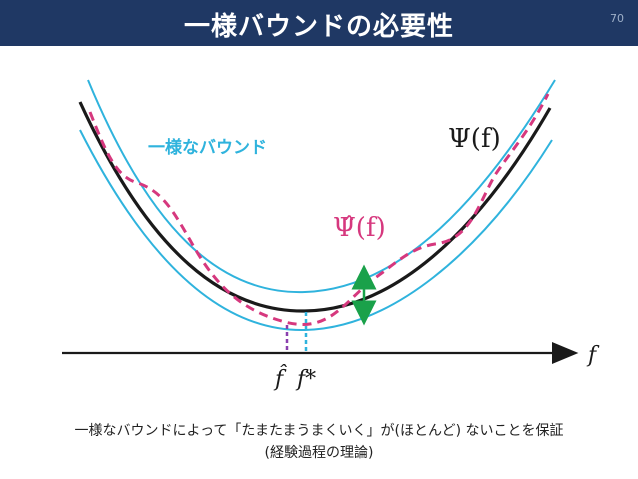  I want to click on caption-line-2: (経験過程の理論), so click(319, 453).